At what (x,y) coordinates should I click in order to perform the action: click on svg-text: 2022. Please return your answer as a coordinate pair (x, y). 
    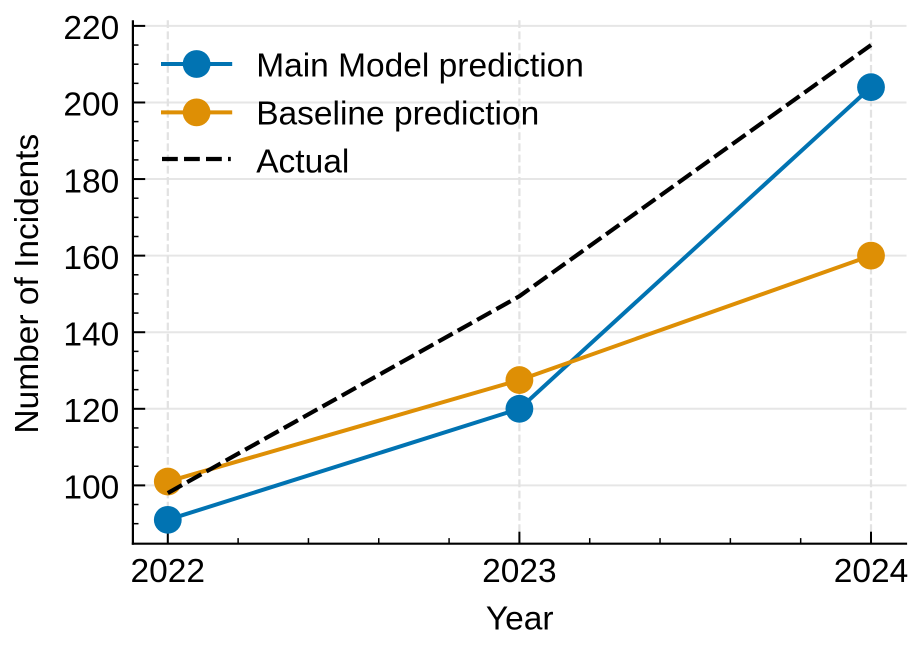
    Looking at the image, I should click on (168, 571).